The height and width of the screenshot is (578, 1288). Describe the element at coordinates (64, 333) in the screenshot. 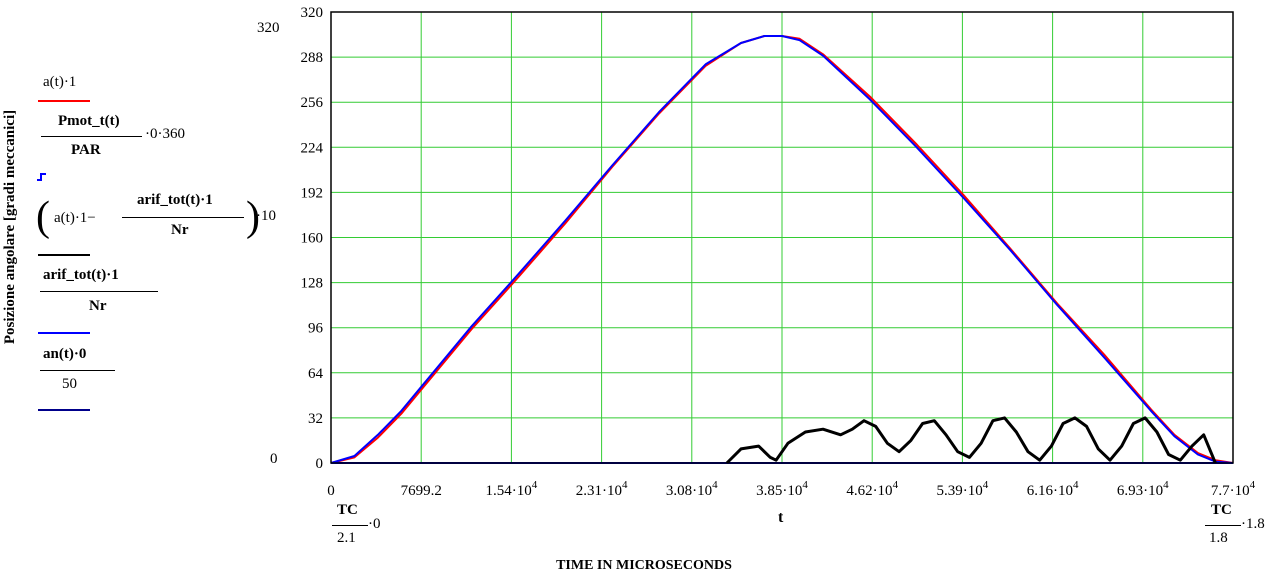

I see `legend-line-arif` at that location.